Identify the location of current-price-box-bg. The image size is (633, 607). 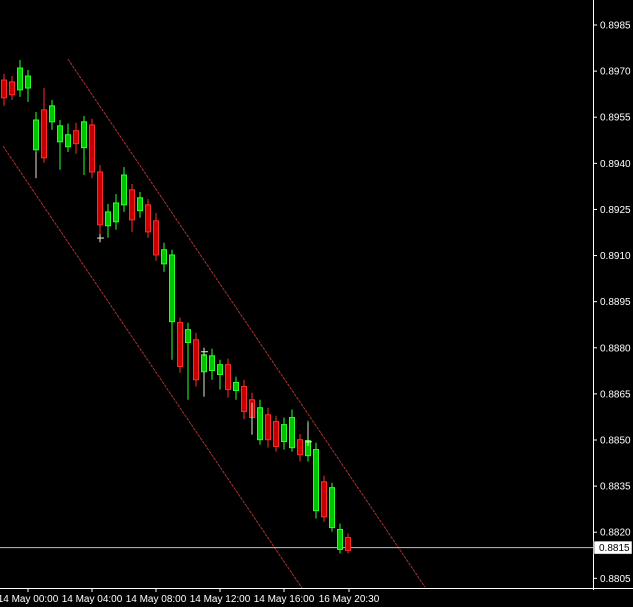
(613, 547).